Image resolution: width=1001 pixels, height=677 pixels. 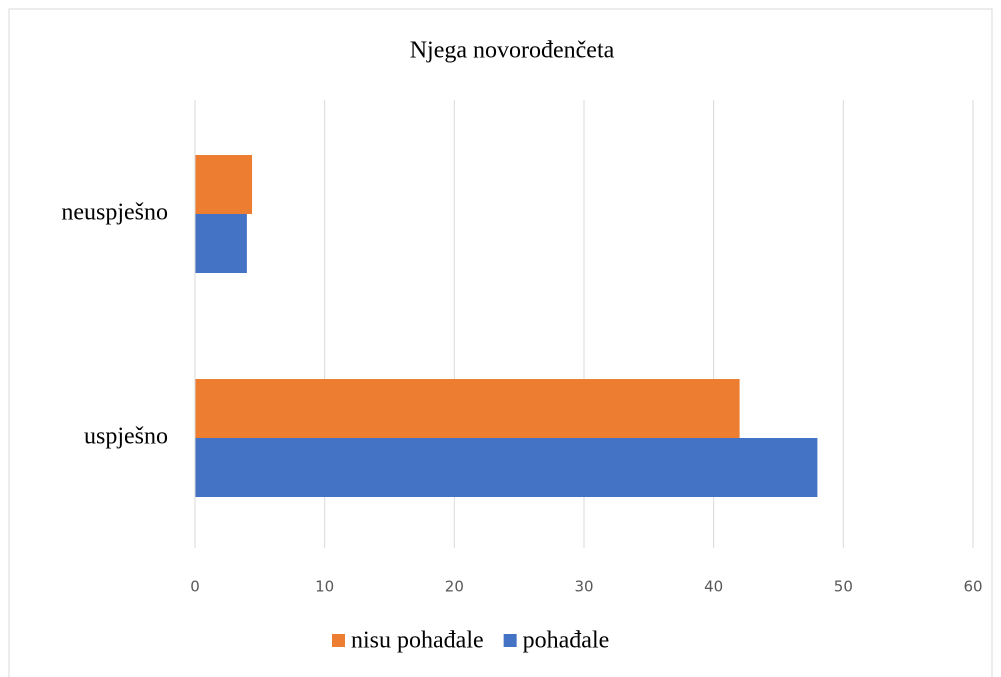 I want to click on x-tick-label: 20, so click(x=454, y=587).